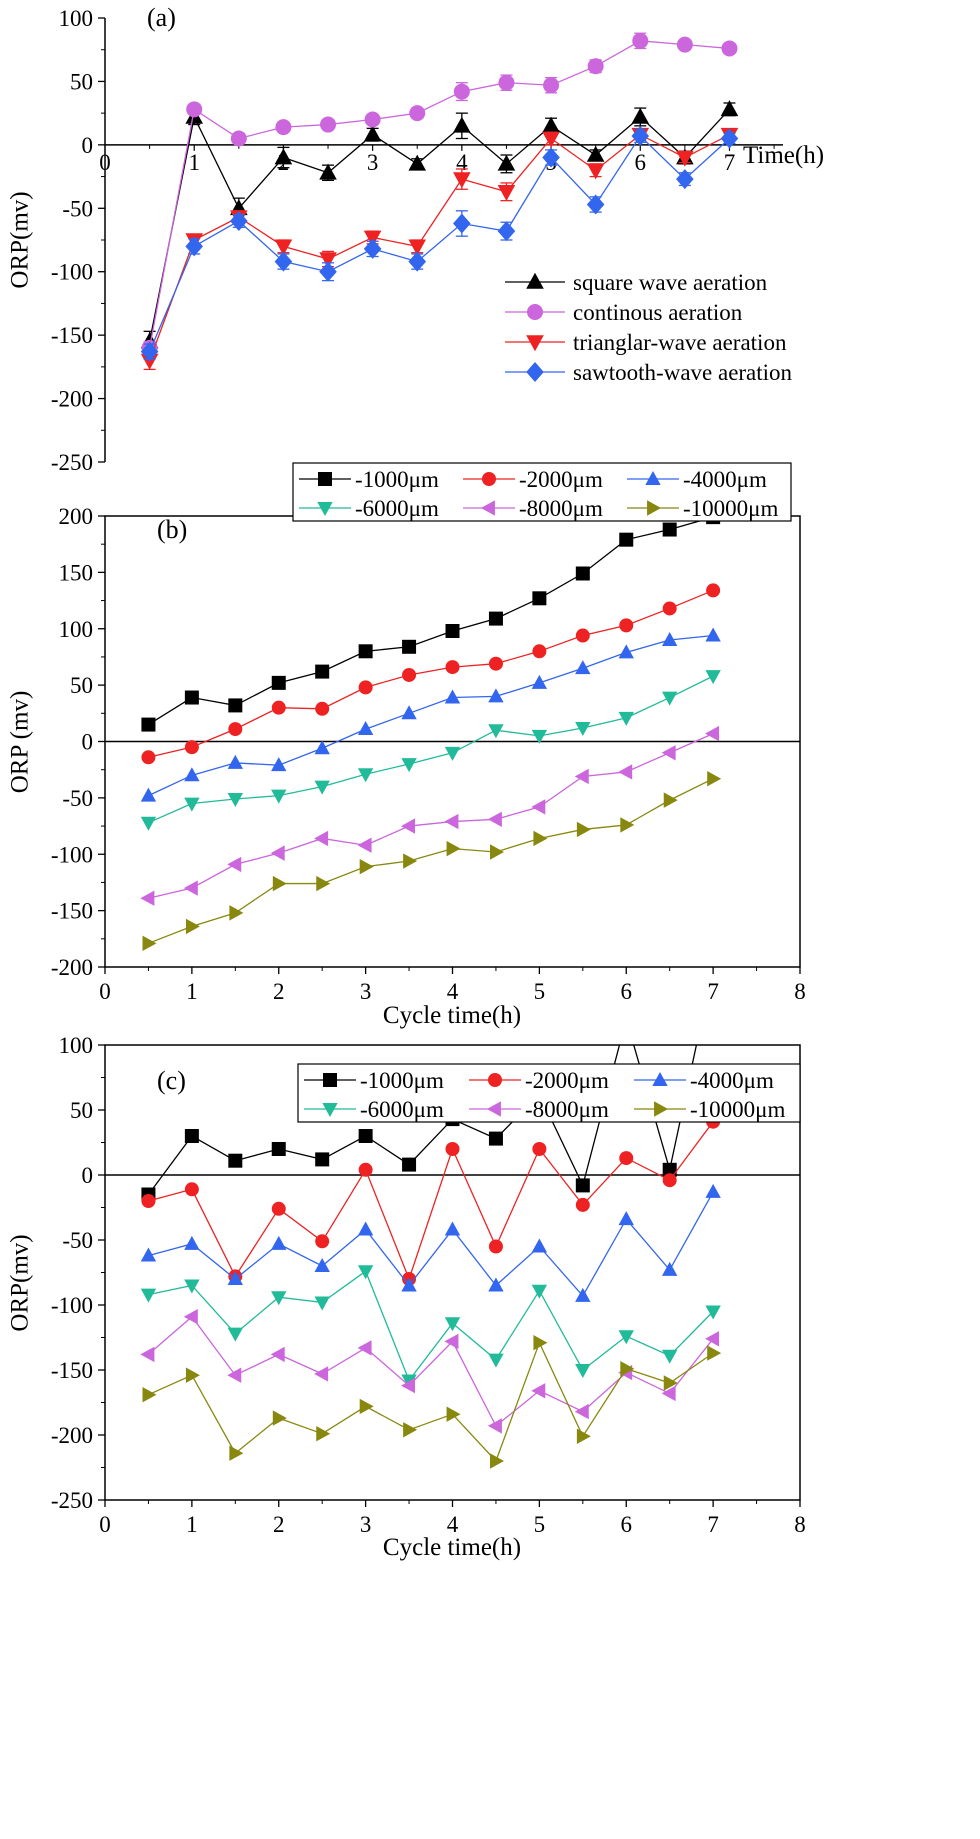  What do you see at coordinates (105, 991) in the screenshot?
I see `x-tick-label: 0` at bounding box center [105, 991].